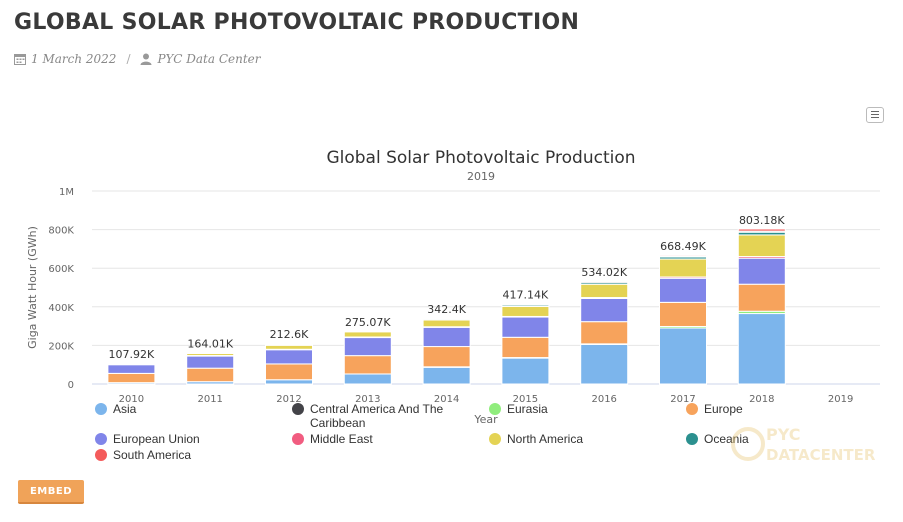  I want to click on x-tick-label: 2019, so click(840, 399).